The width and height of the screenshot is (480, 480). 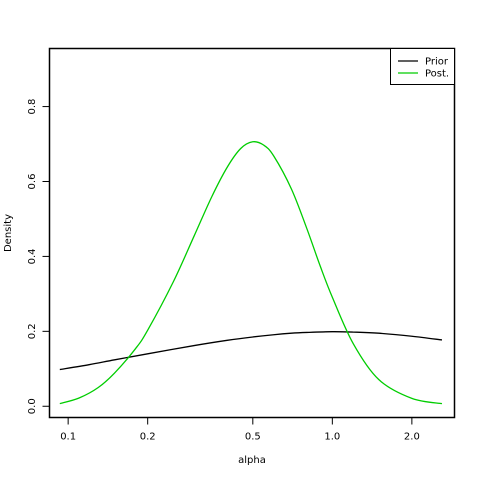 I want to click on legend-box, so click(x=422, y=66).